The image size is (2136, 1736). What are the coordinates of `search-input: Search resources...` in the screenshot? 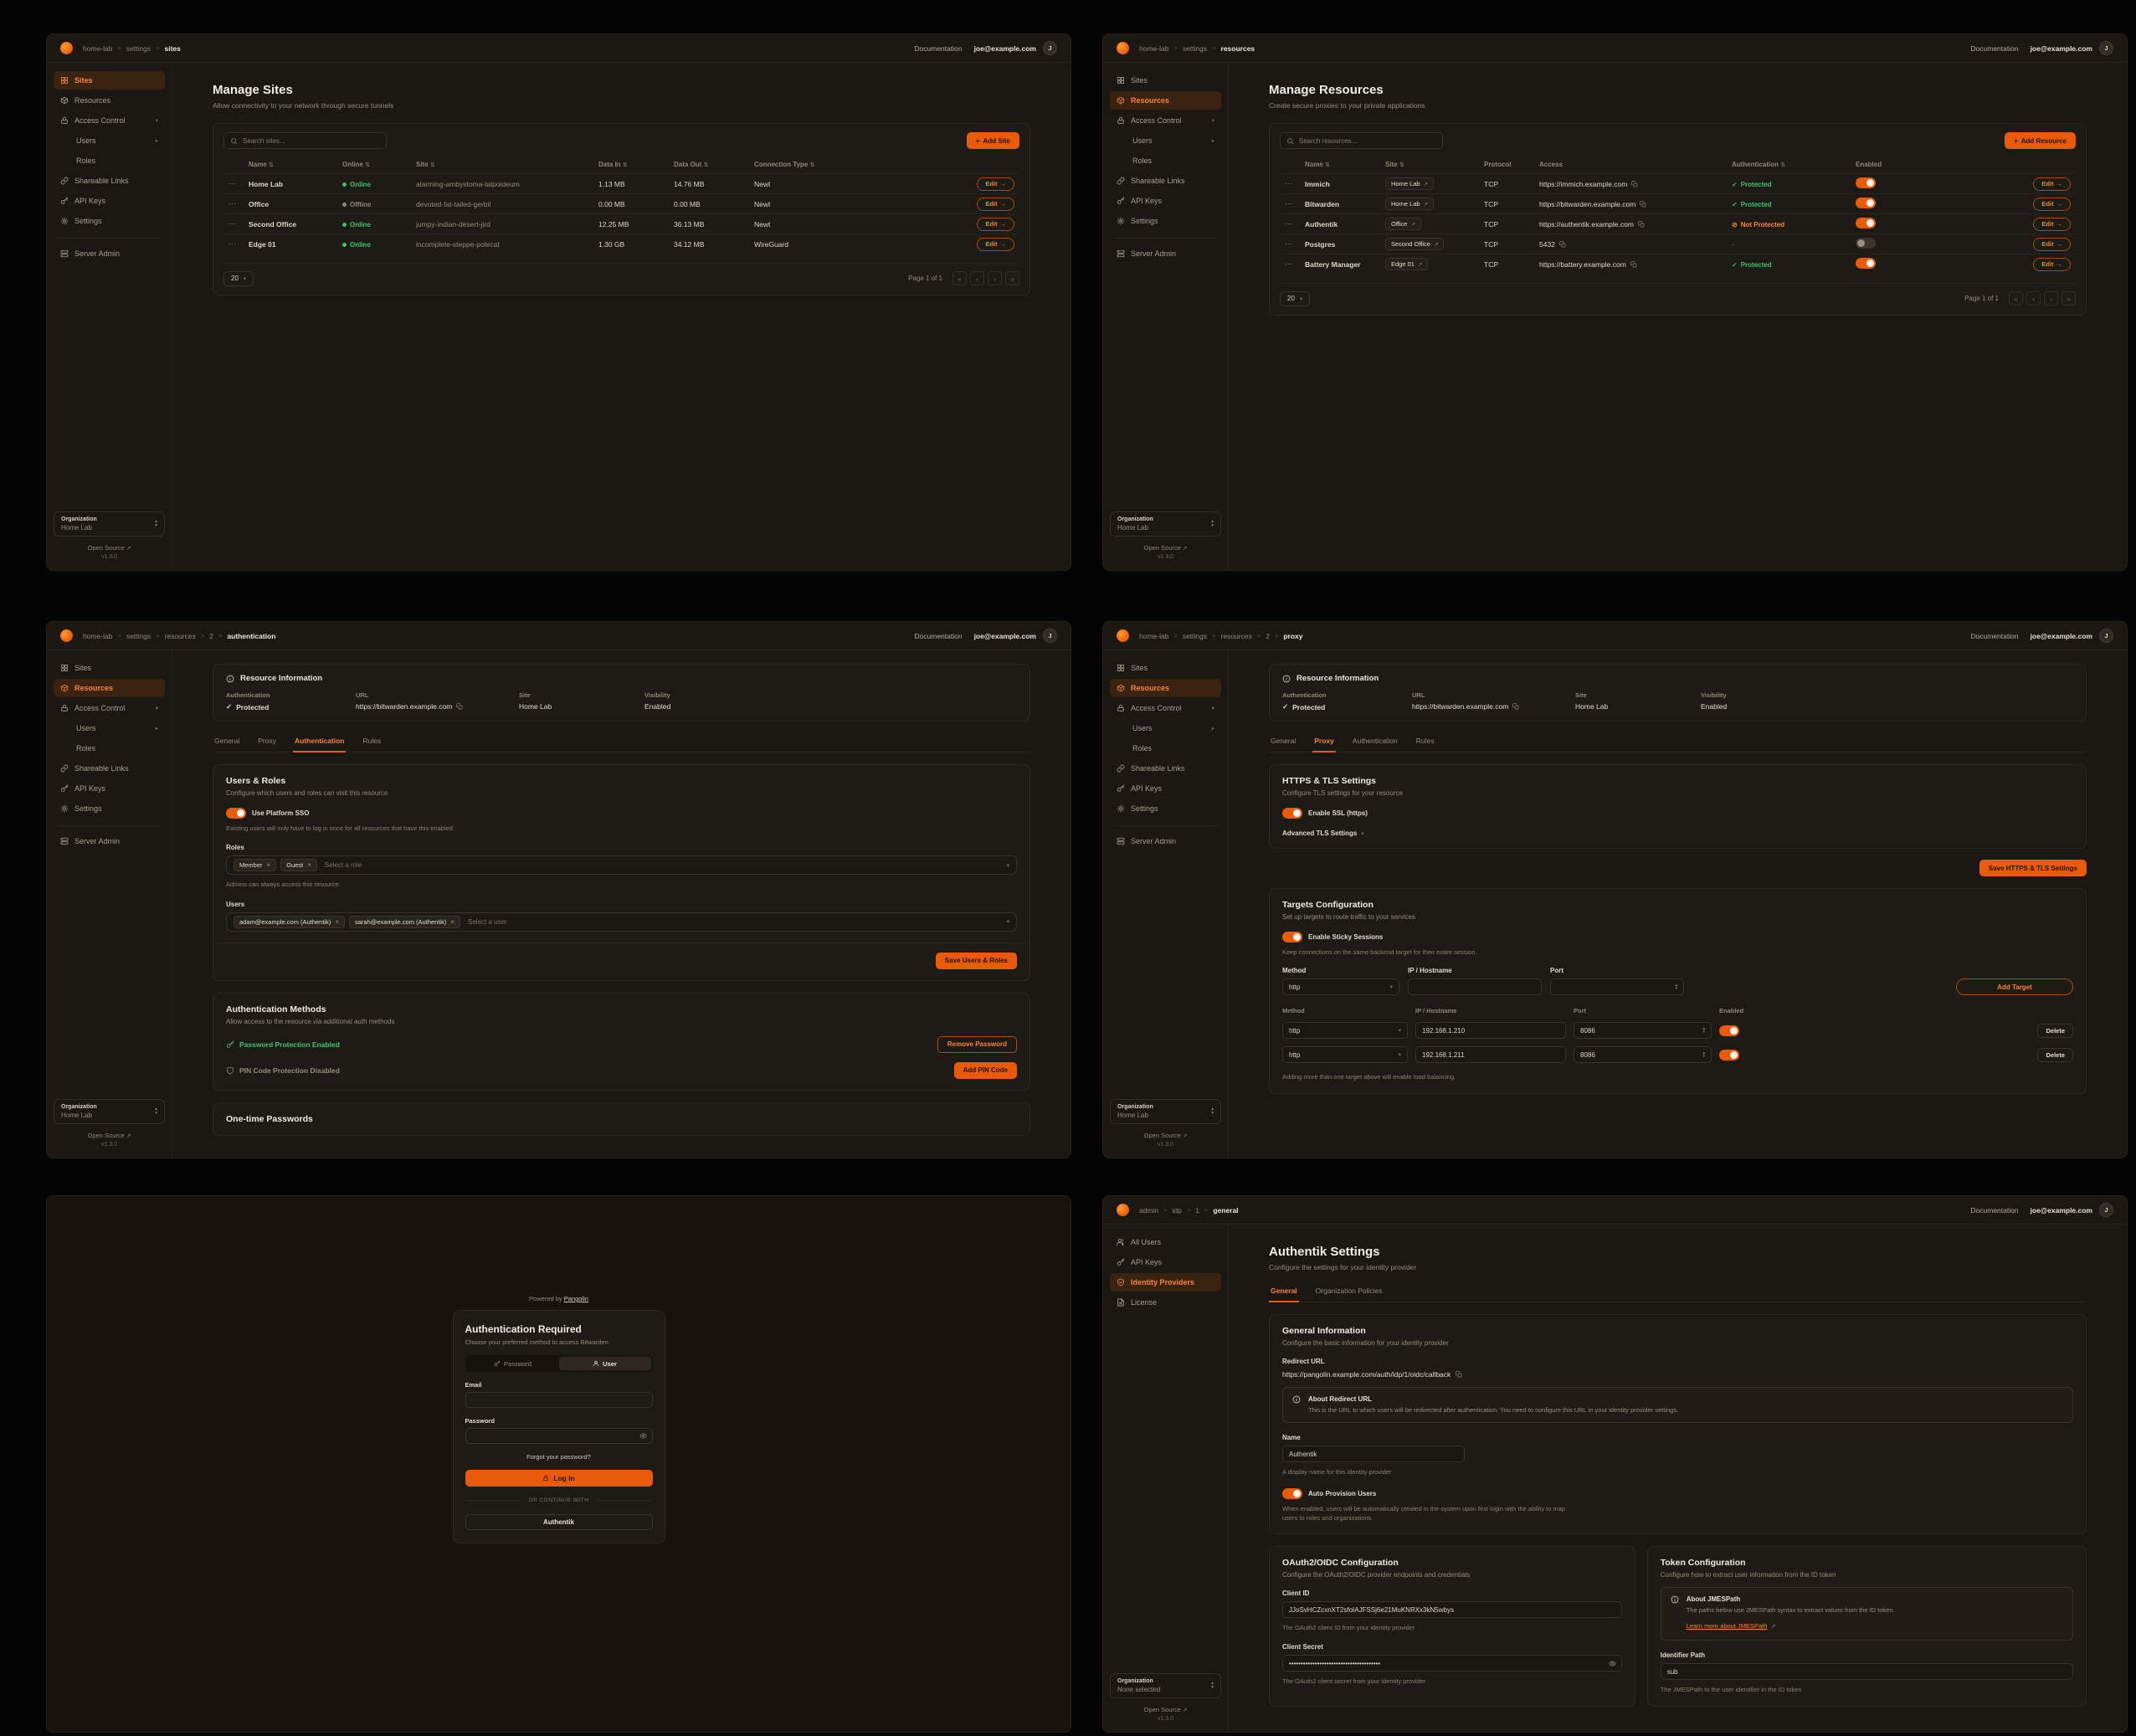 It's located at (1361, 140).